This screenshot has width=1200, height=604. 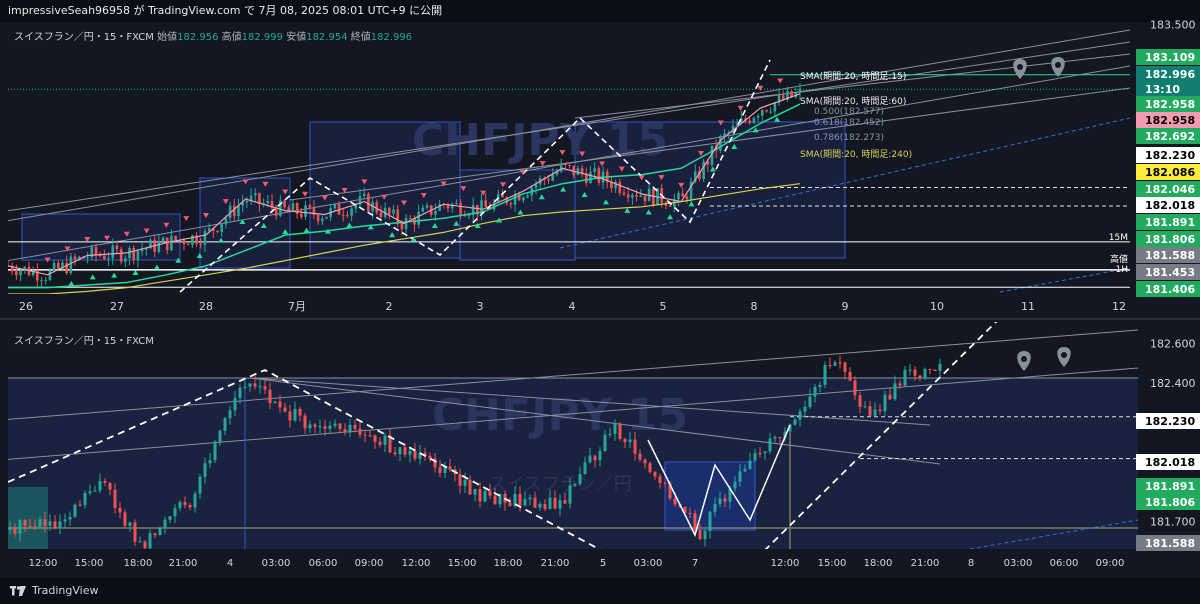 What do you see at coordinates (600, 307) in the screenshot?
I see `upper-x-axis-band` at bounding box center [600, 307].